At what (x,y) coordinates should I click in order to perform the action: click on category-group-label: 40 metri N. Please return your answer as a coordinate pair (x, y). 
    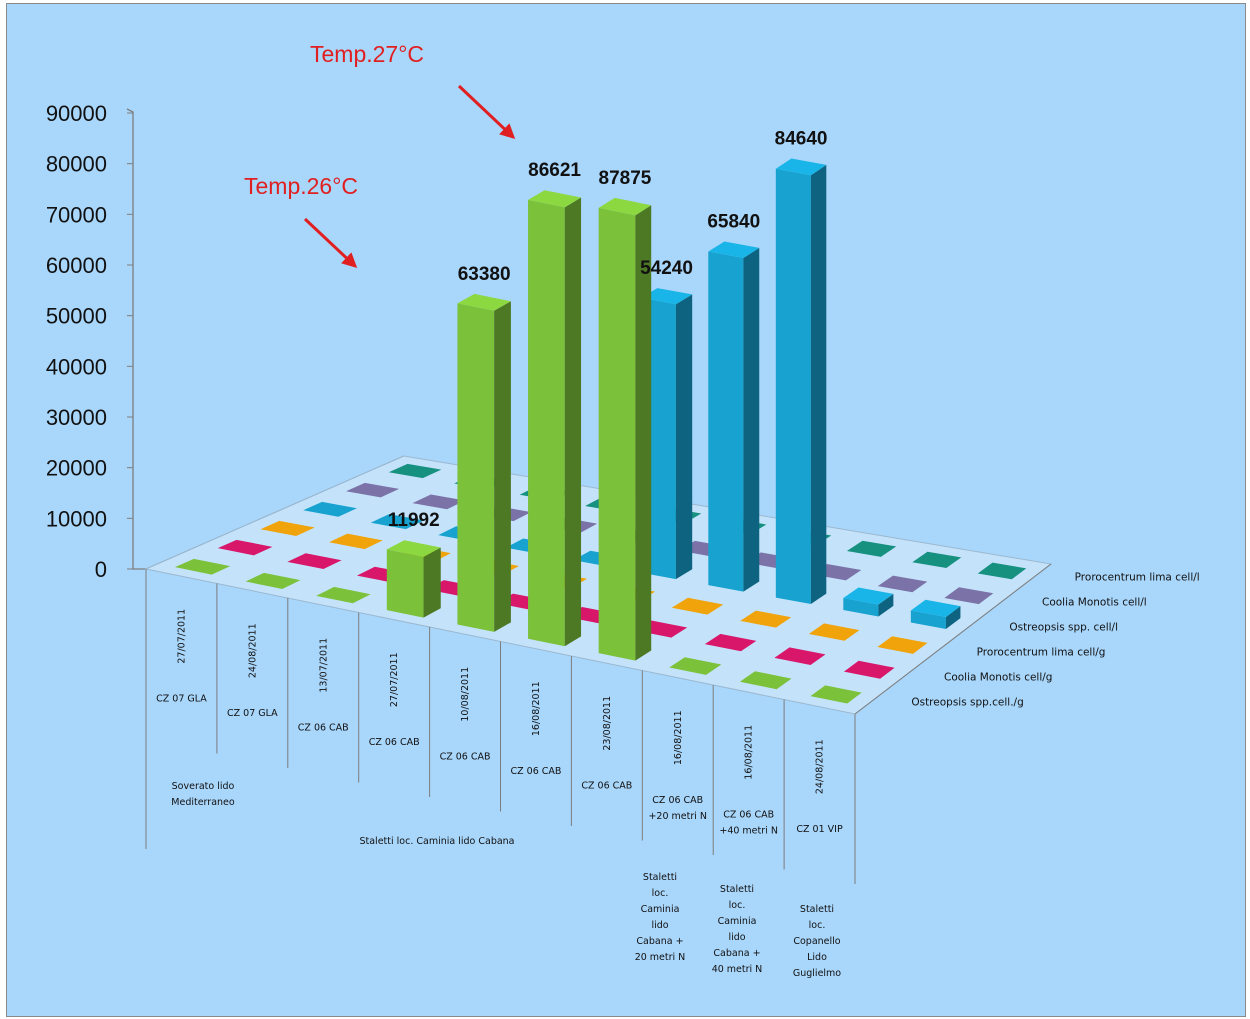
    Looking at the image, I should click on (737, 969).